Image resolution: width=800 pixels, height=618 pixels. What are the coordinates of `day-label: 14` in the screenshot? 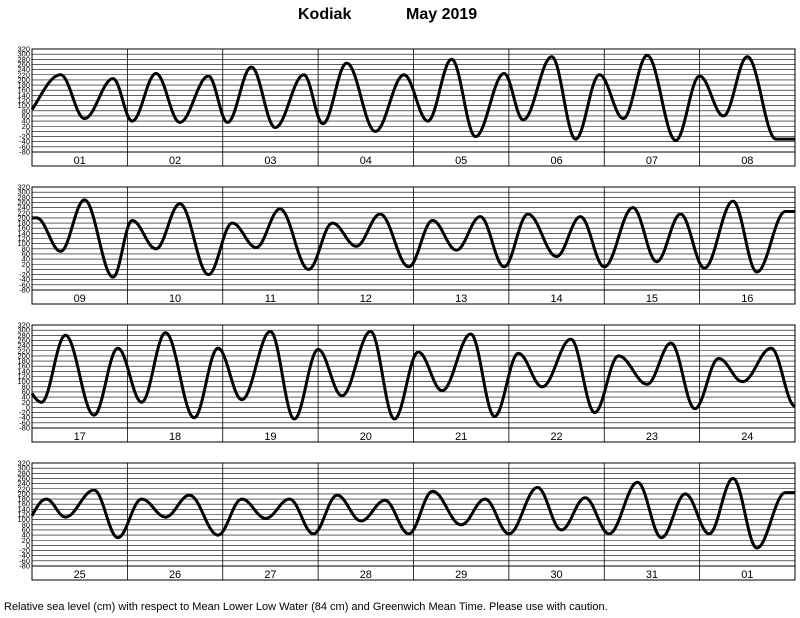 It's located at (556, 299).